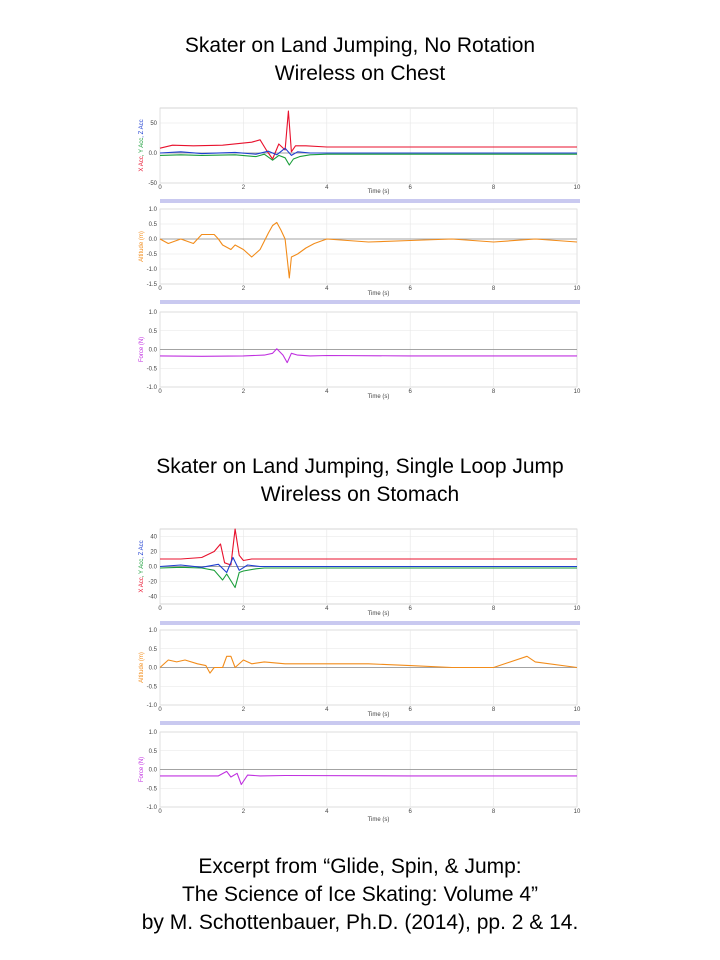 Image resolution: width=720 pixels, height=960 pixels. Describe the element at coordinates (368, 151) in the screenshot. I see `series-line-z-acc` at that location.